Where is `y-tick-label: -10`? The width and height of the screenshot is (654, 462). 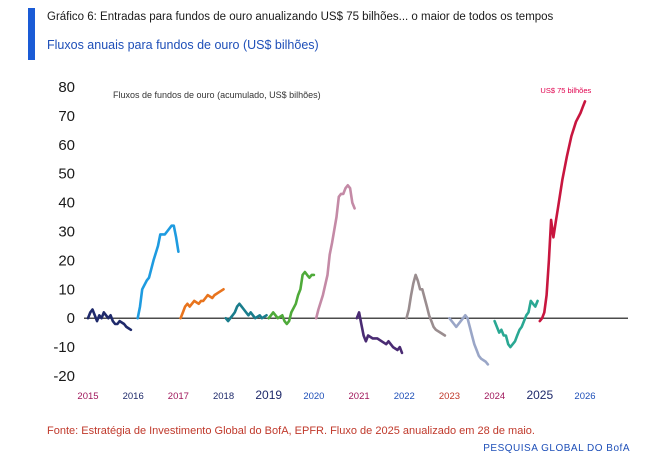
y-tick-label: -10 is located at coordinates (64, 347).